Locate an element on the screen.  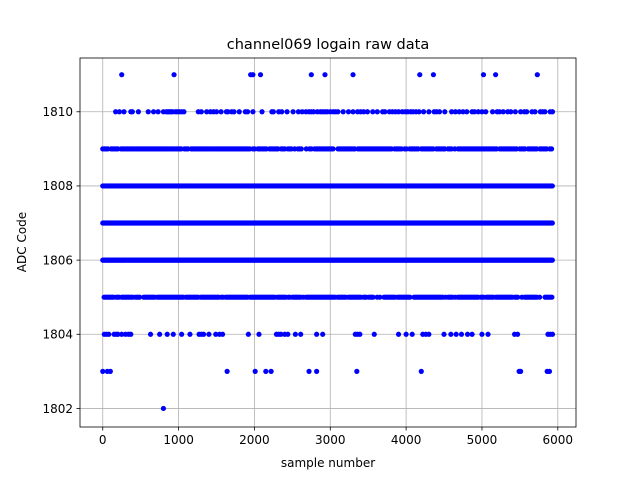
x-axis-label: sample number is located at coordinates (328, 463).